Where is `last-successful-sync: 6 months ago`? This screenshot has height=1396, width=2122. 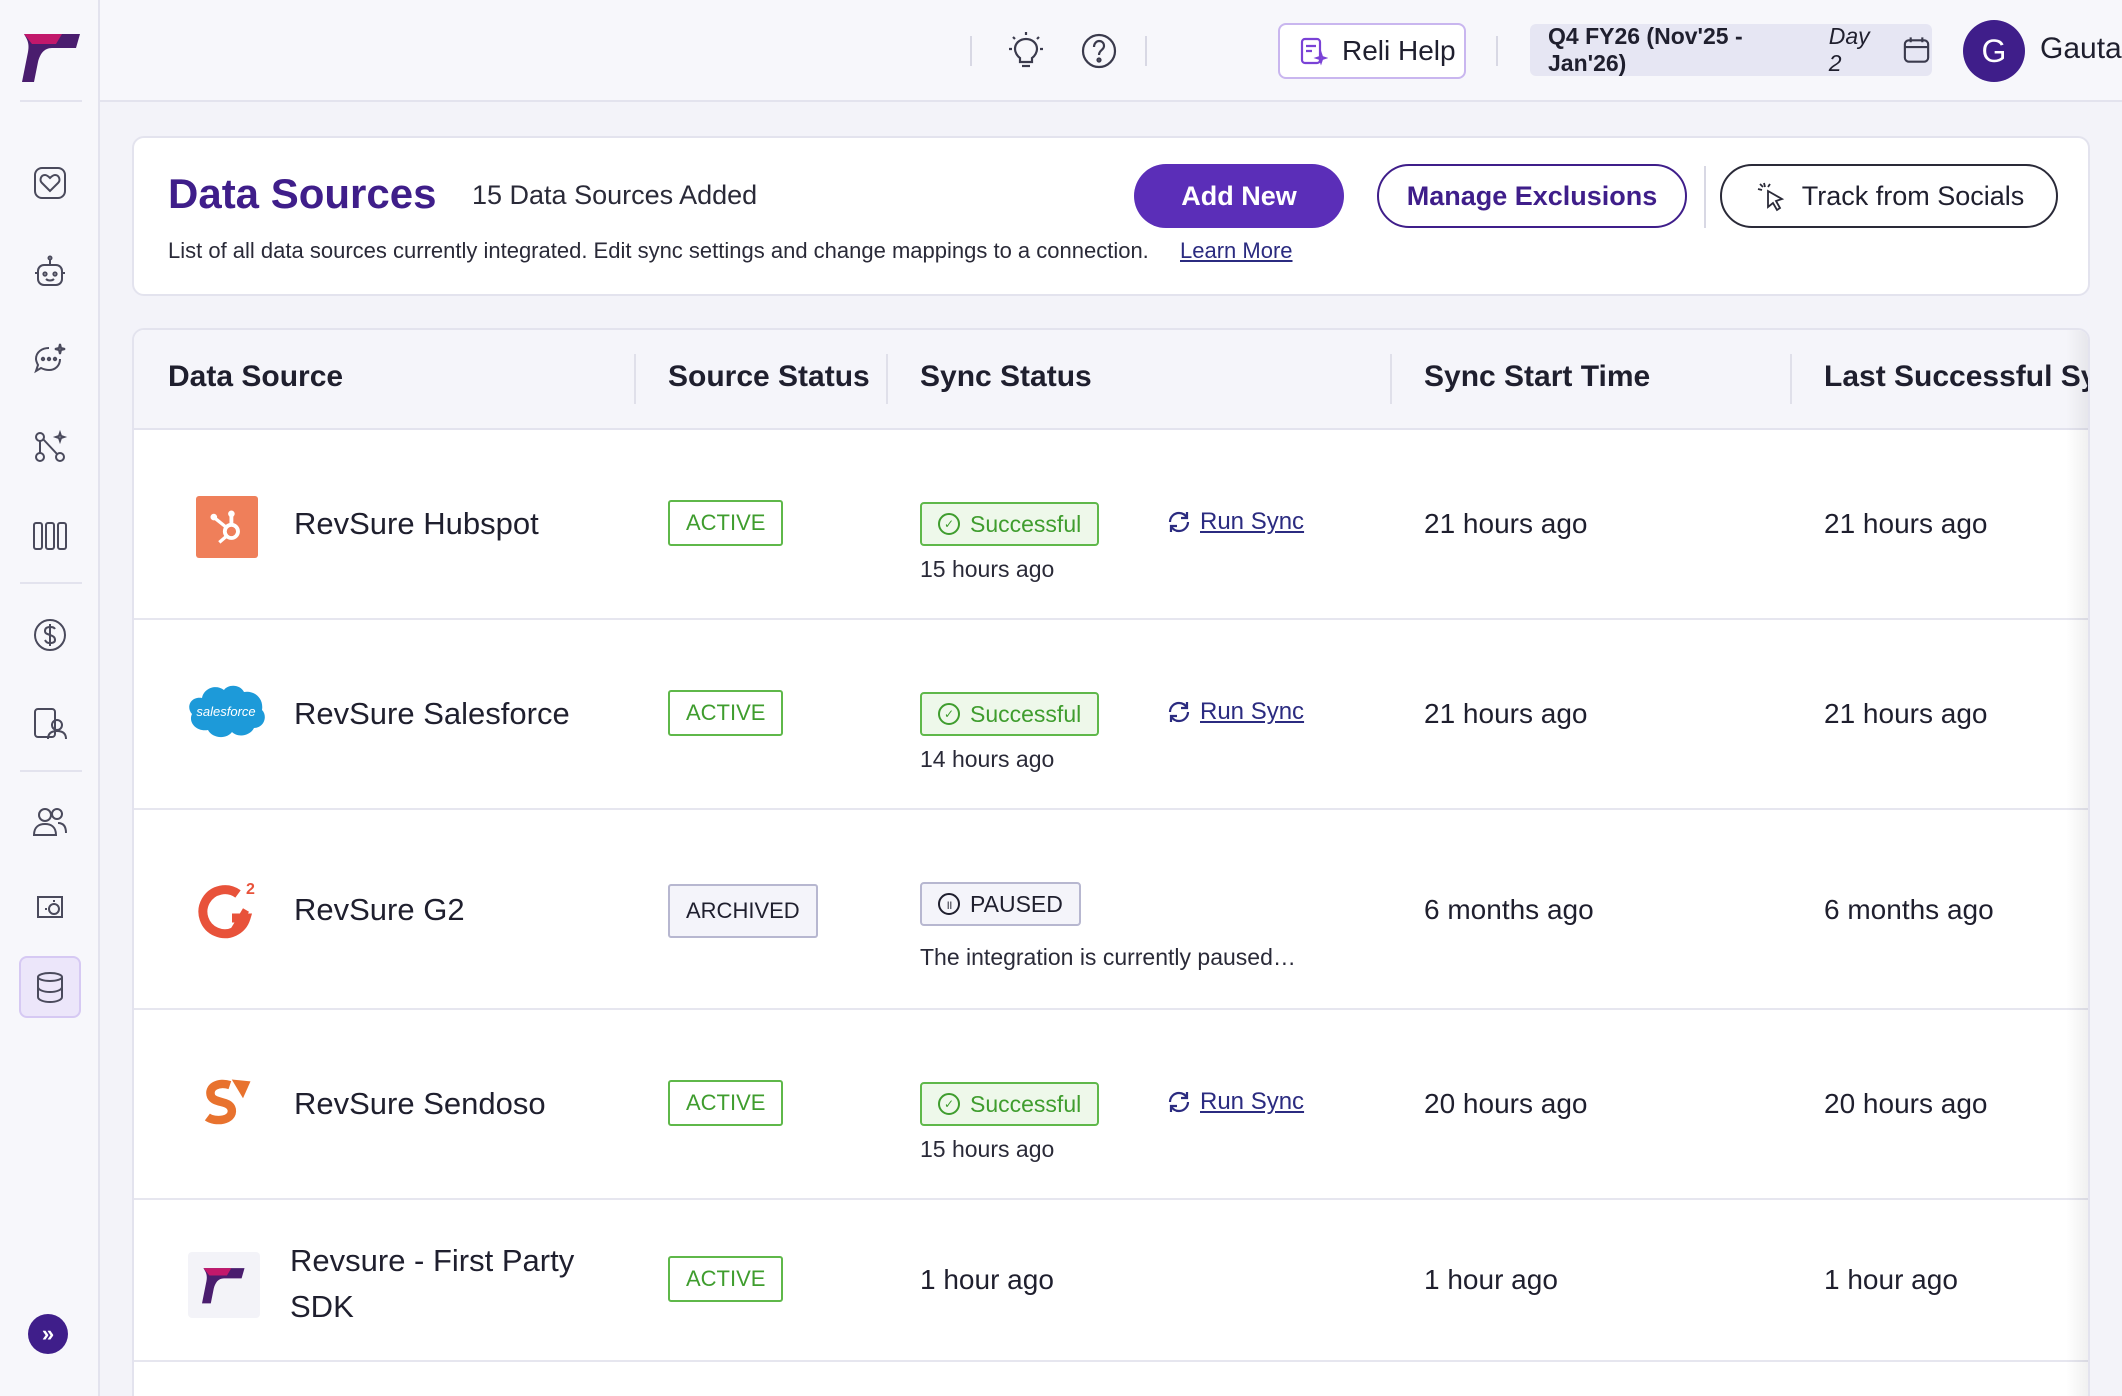
last-successful-sync: 6 months ago is located at coordinates (1909, 909).